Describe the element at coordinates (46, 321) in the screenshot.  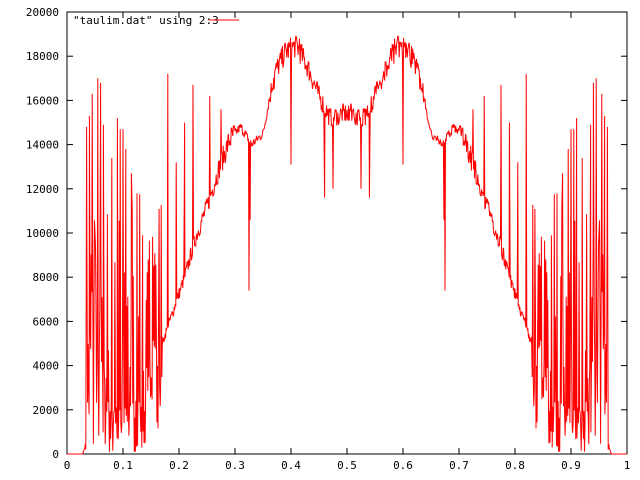
I see `y-tick-label: 6000` at that location.